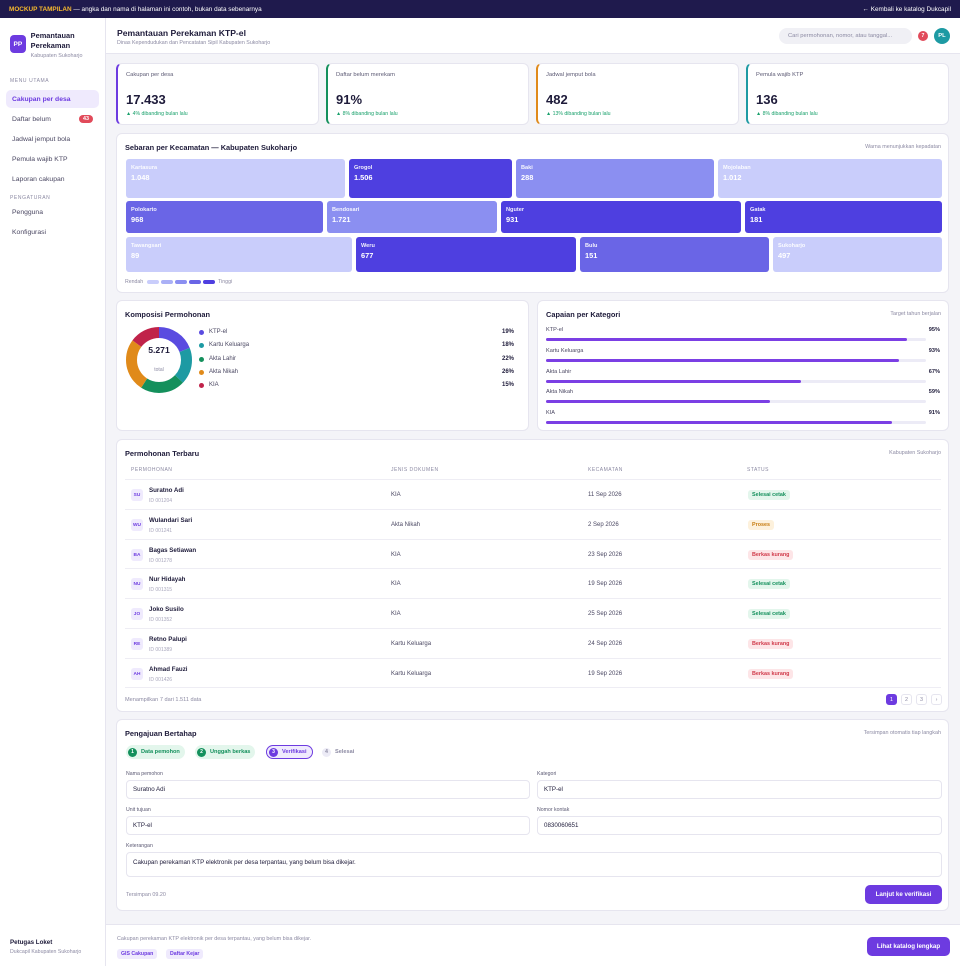  I want to click on sidebar-item-jadwal: Jadwal jemput bola, so click(52, 139).